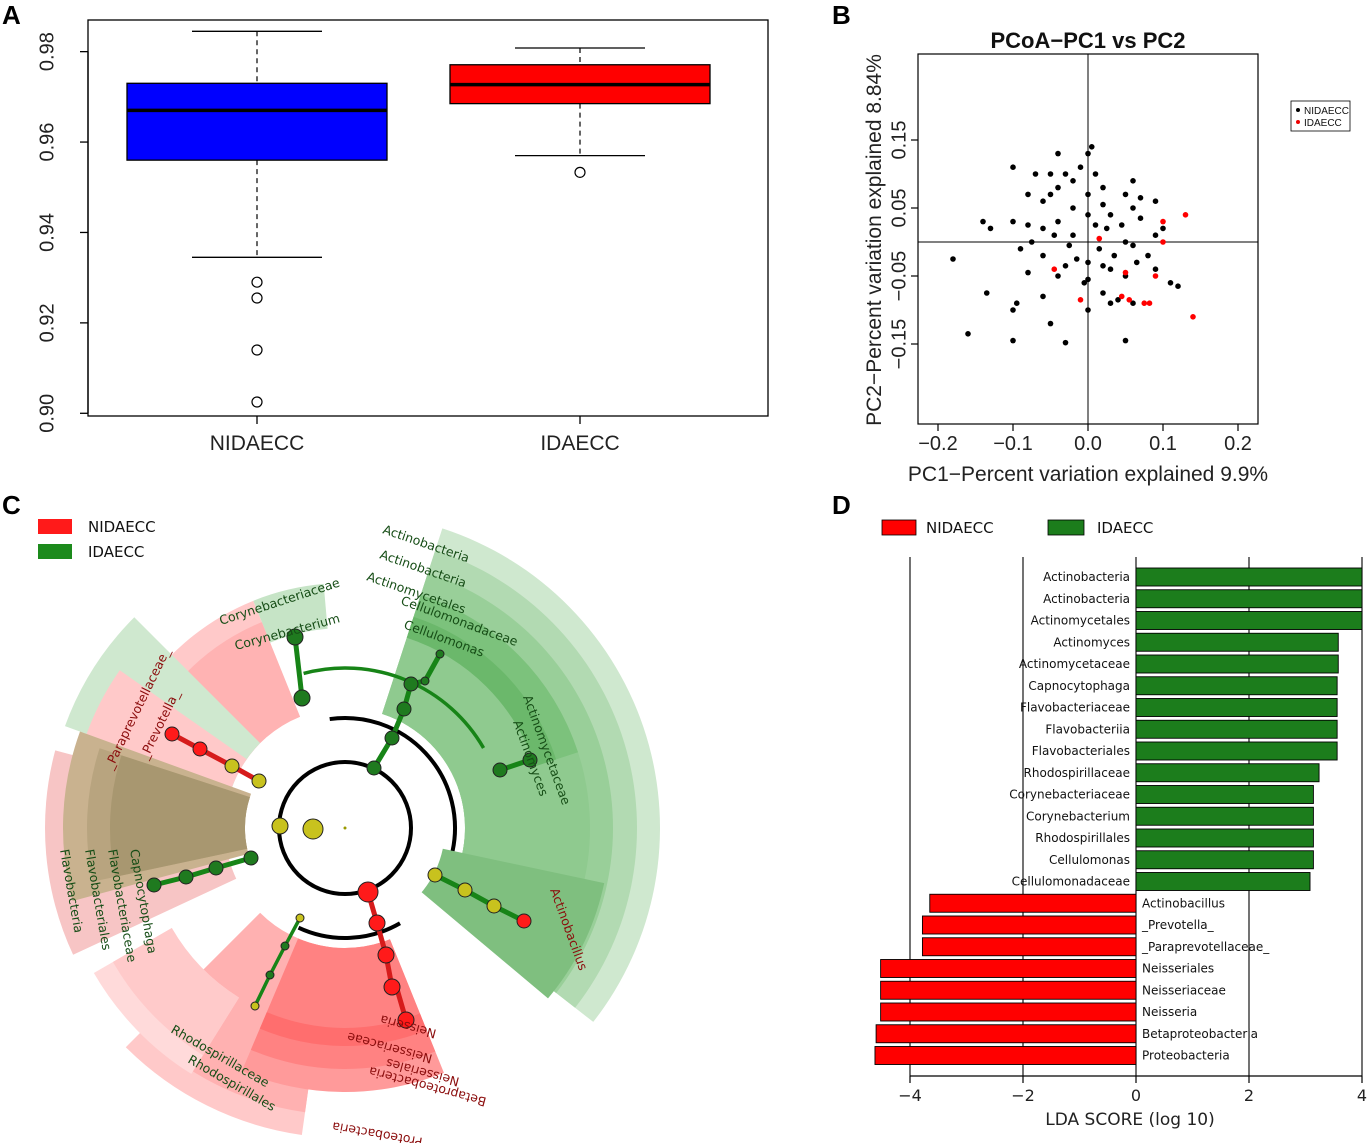  Describe the element at coordinates (1012, 444) in the screenshot. I see `b-x-tick-label: −0.1` at that location.